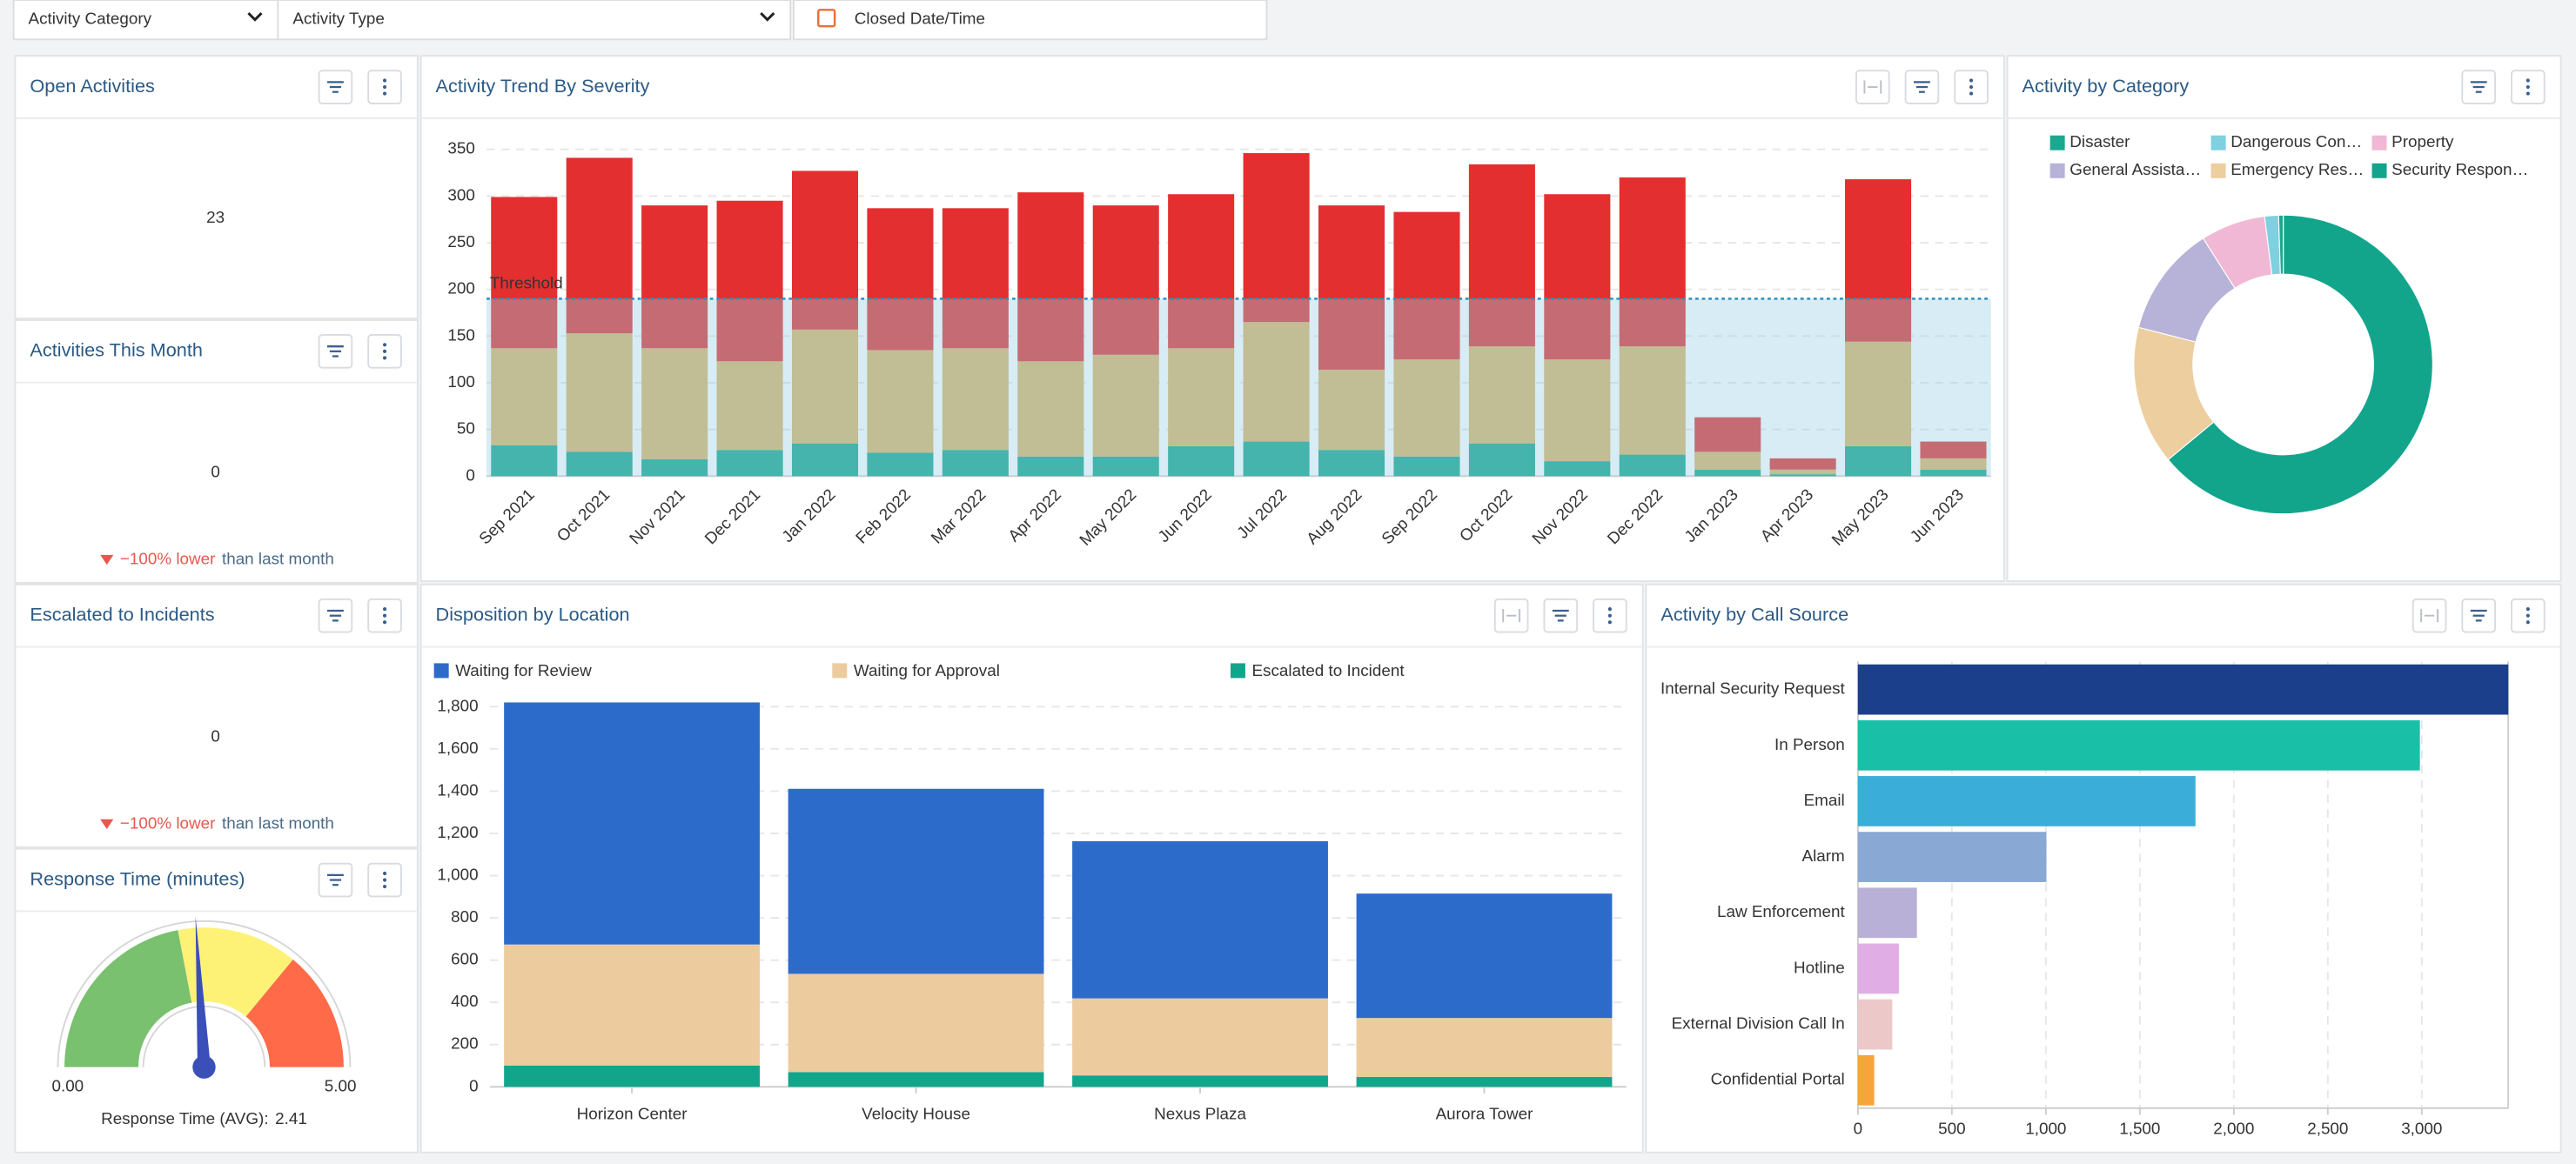 This screenshot has width=2576, height=1164. What do you see at coordinates (1819, 967) in the screenshot?
I see `y-tick-label: Hotline` at bounding box center [1819, 967].